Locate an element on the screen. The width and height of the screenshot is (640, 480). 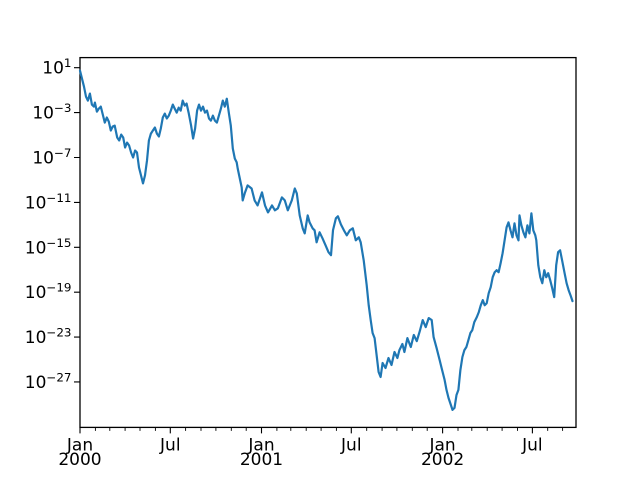
x-tick-year-label: 2001 is located at coordinates (261, 460).